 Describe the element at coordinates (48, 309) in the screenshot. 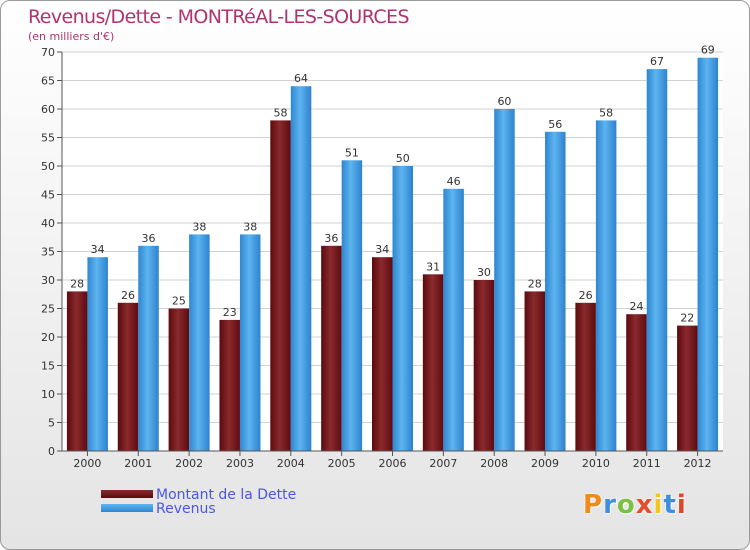

I see `y-tick-label: 25` at that location.